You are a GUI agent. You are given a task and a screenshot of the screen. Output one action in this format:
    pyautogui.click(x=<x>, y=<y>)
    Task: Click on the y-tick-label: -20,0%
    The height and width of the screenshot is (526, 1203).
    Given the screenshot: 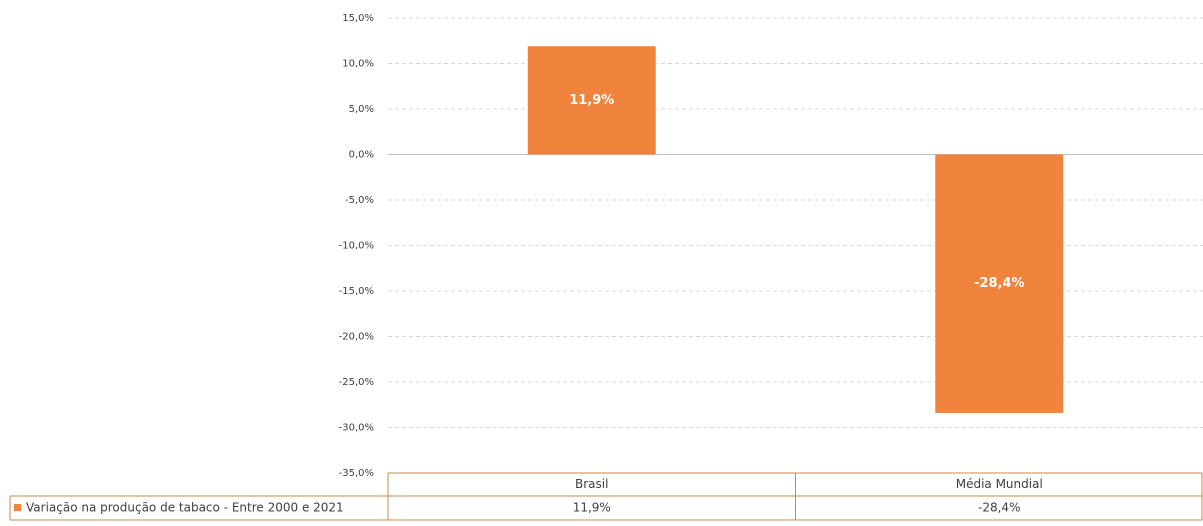 What is the action you would take?
    pyautogui.click(x=356, y=337)
    